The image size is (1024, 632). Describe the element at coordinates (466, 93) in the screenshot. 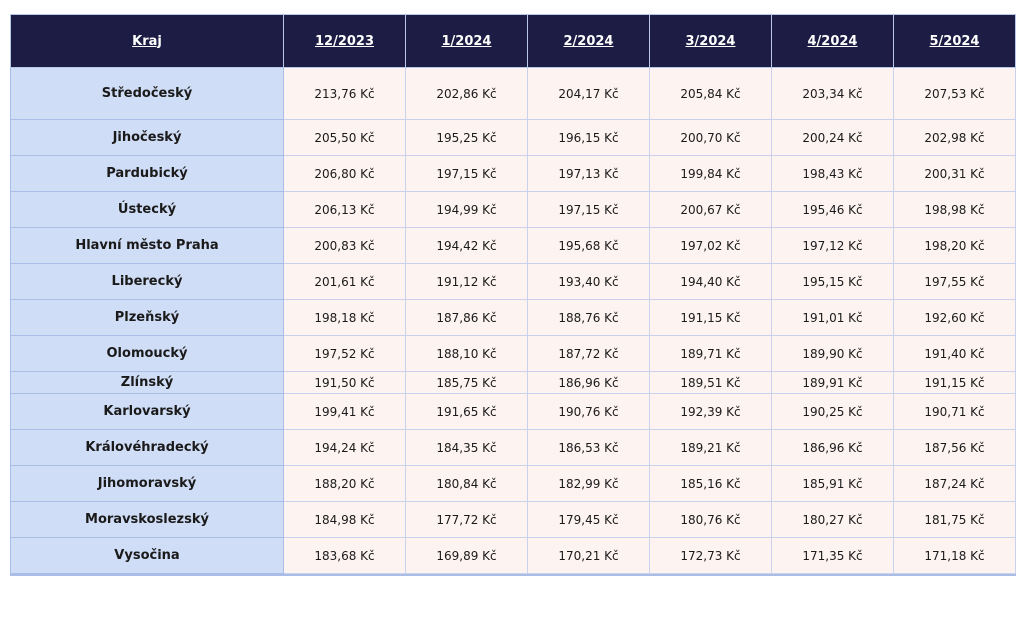

I see `price-cell: 202,86 Kč` at that location.